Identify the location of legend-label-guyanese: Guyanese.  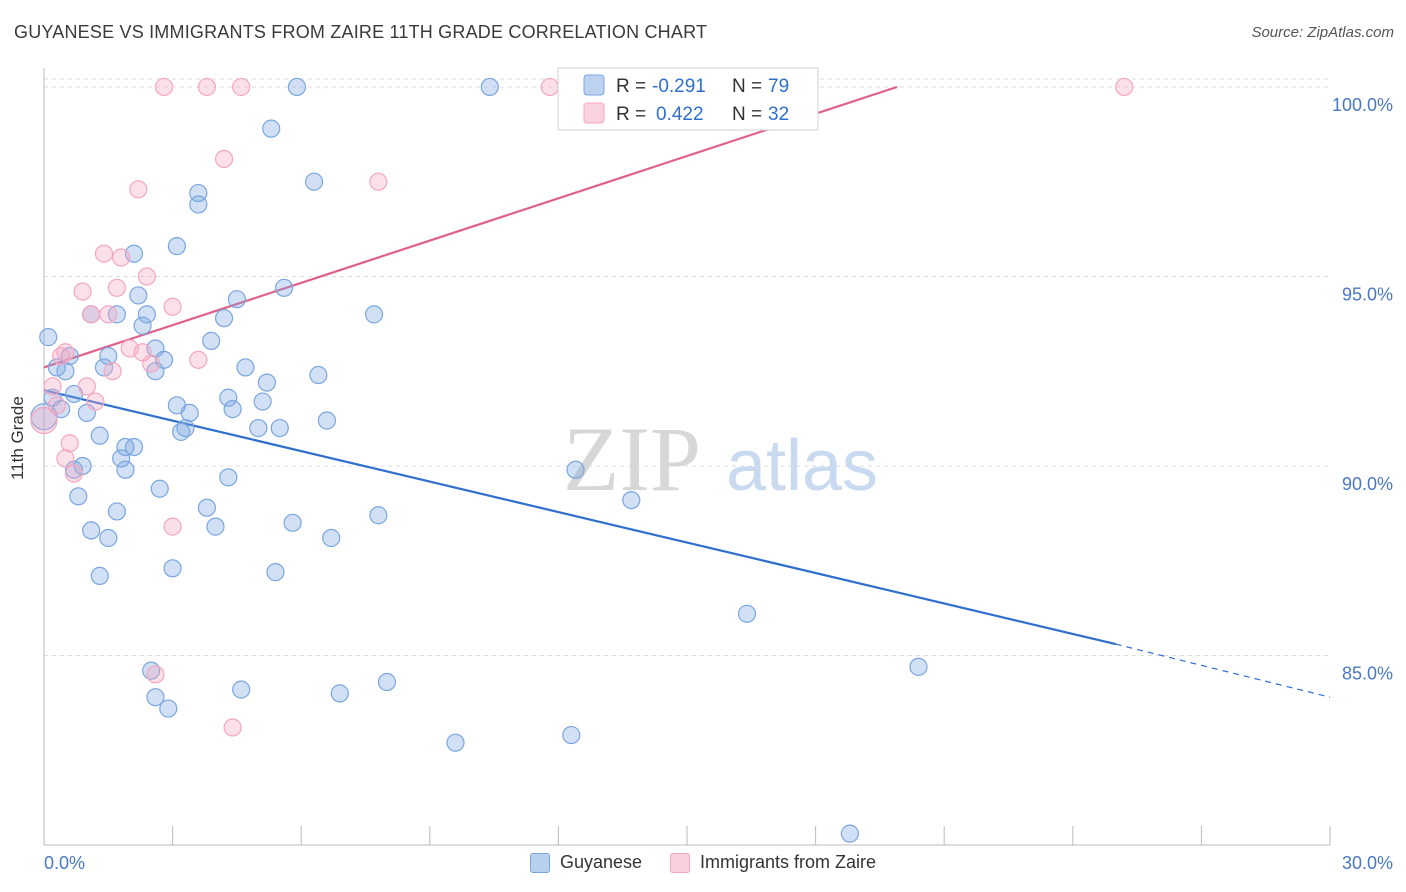
(601, 862).